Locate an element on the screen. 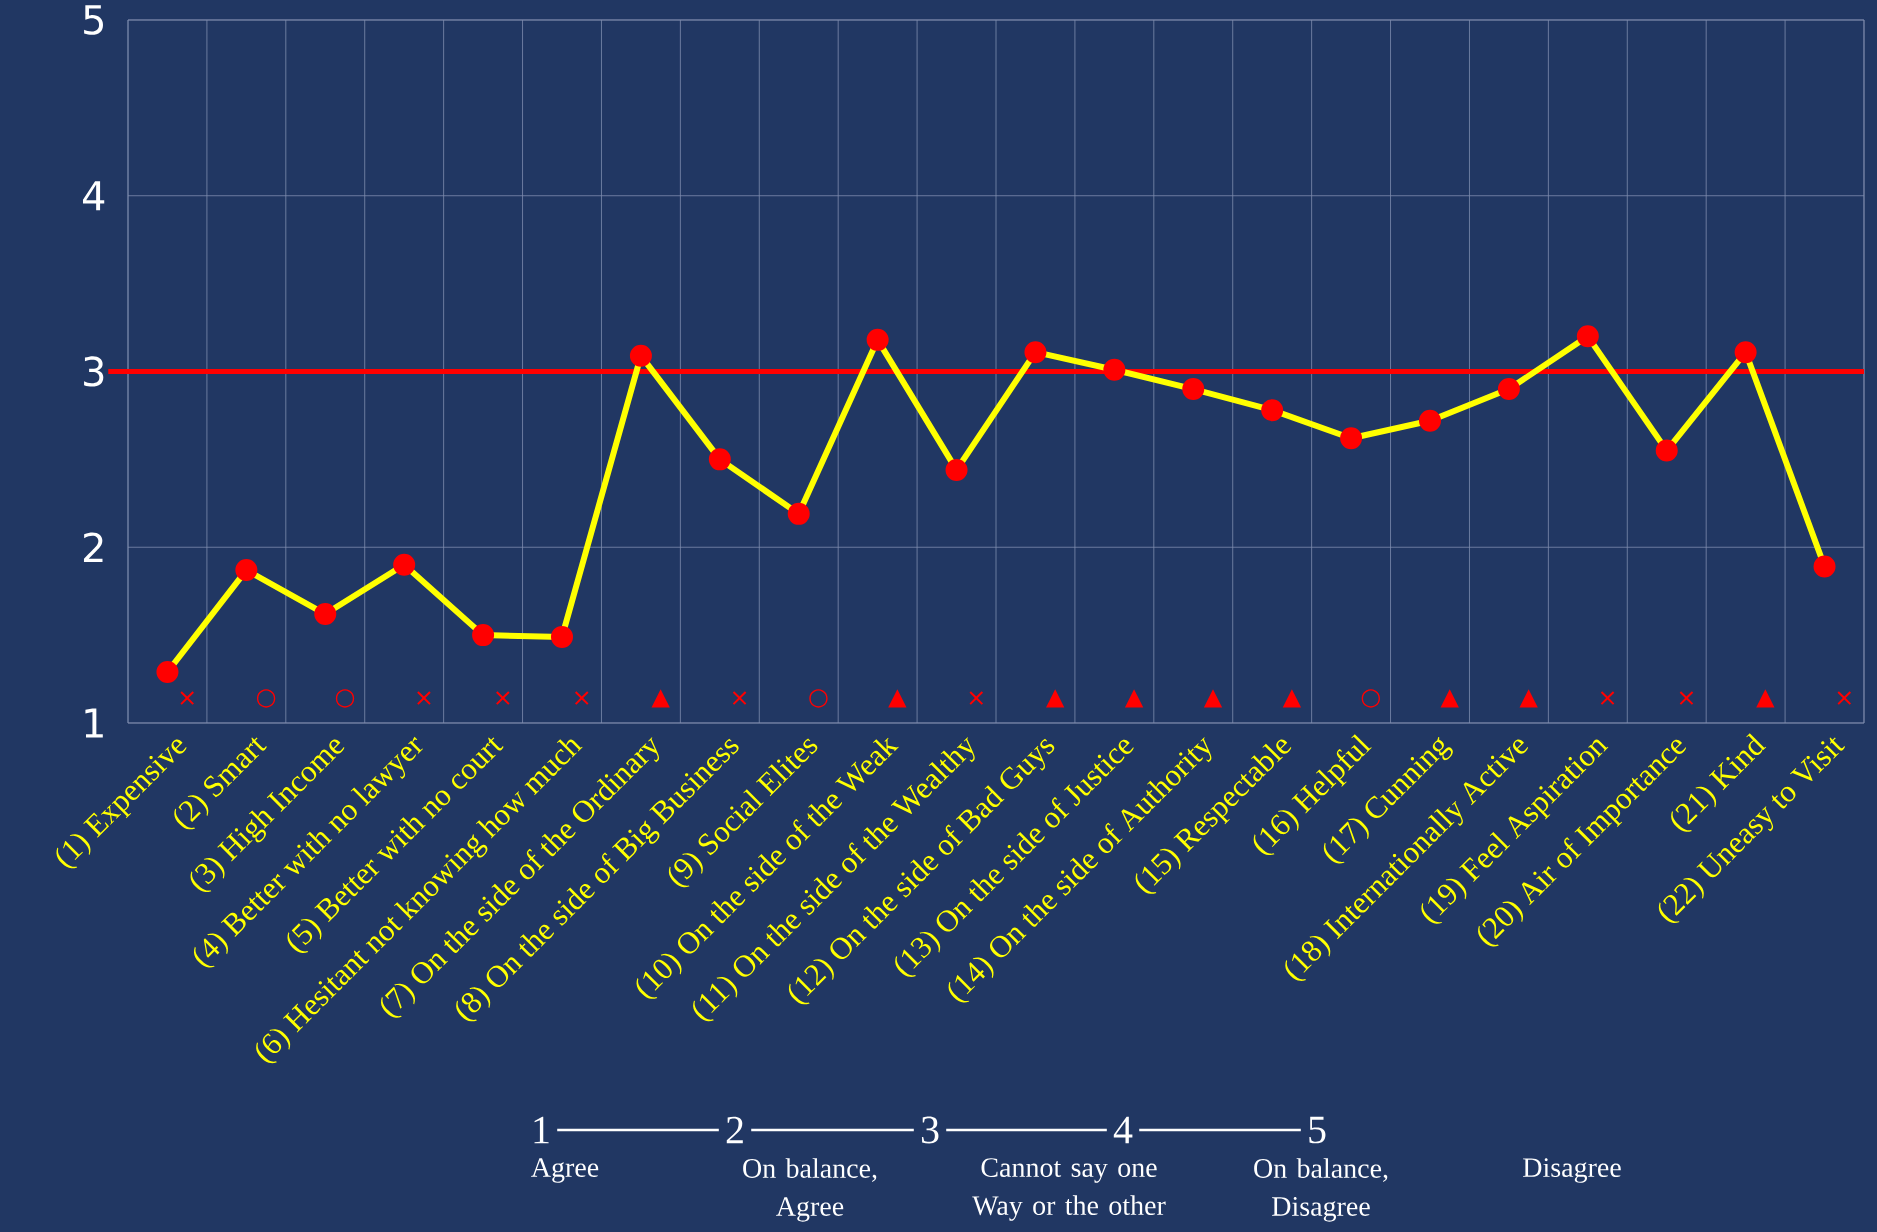  y-tick-label: 4 is located at coordinates (93, 196).